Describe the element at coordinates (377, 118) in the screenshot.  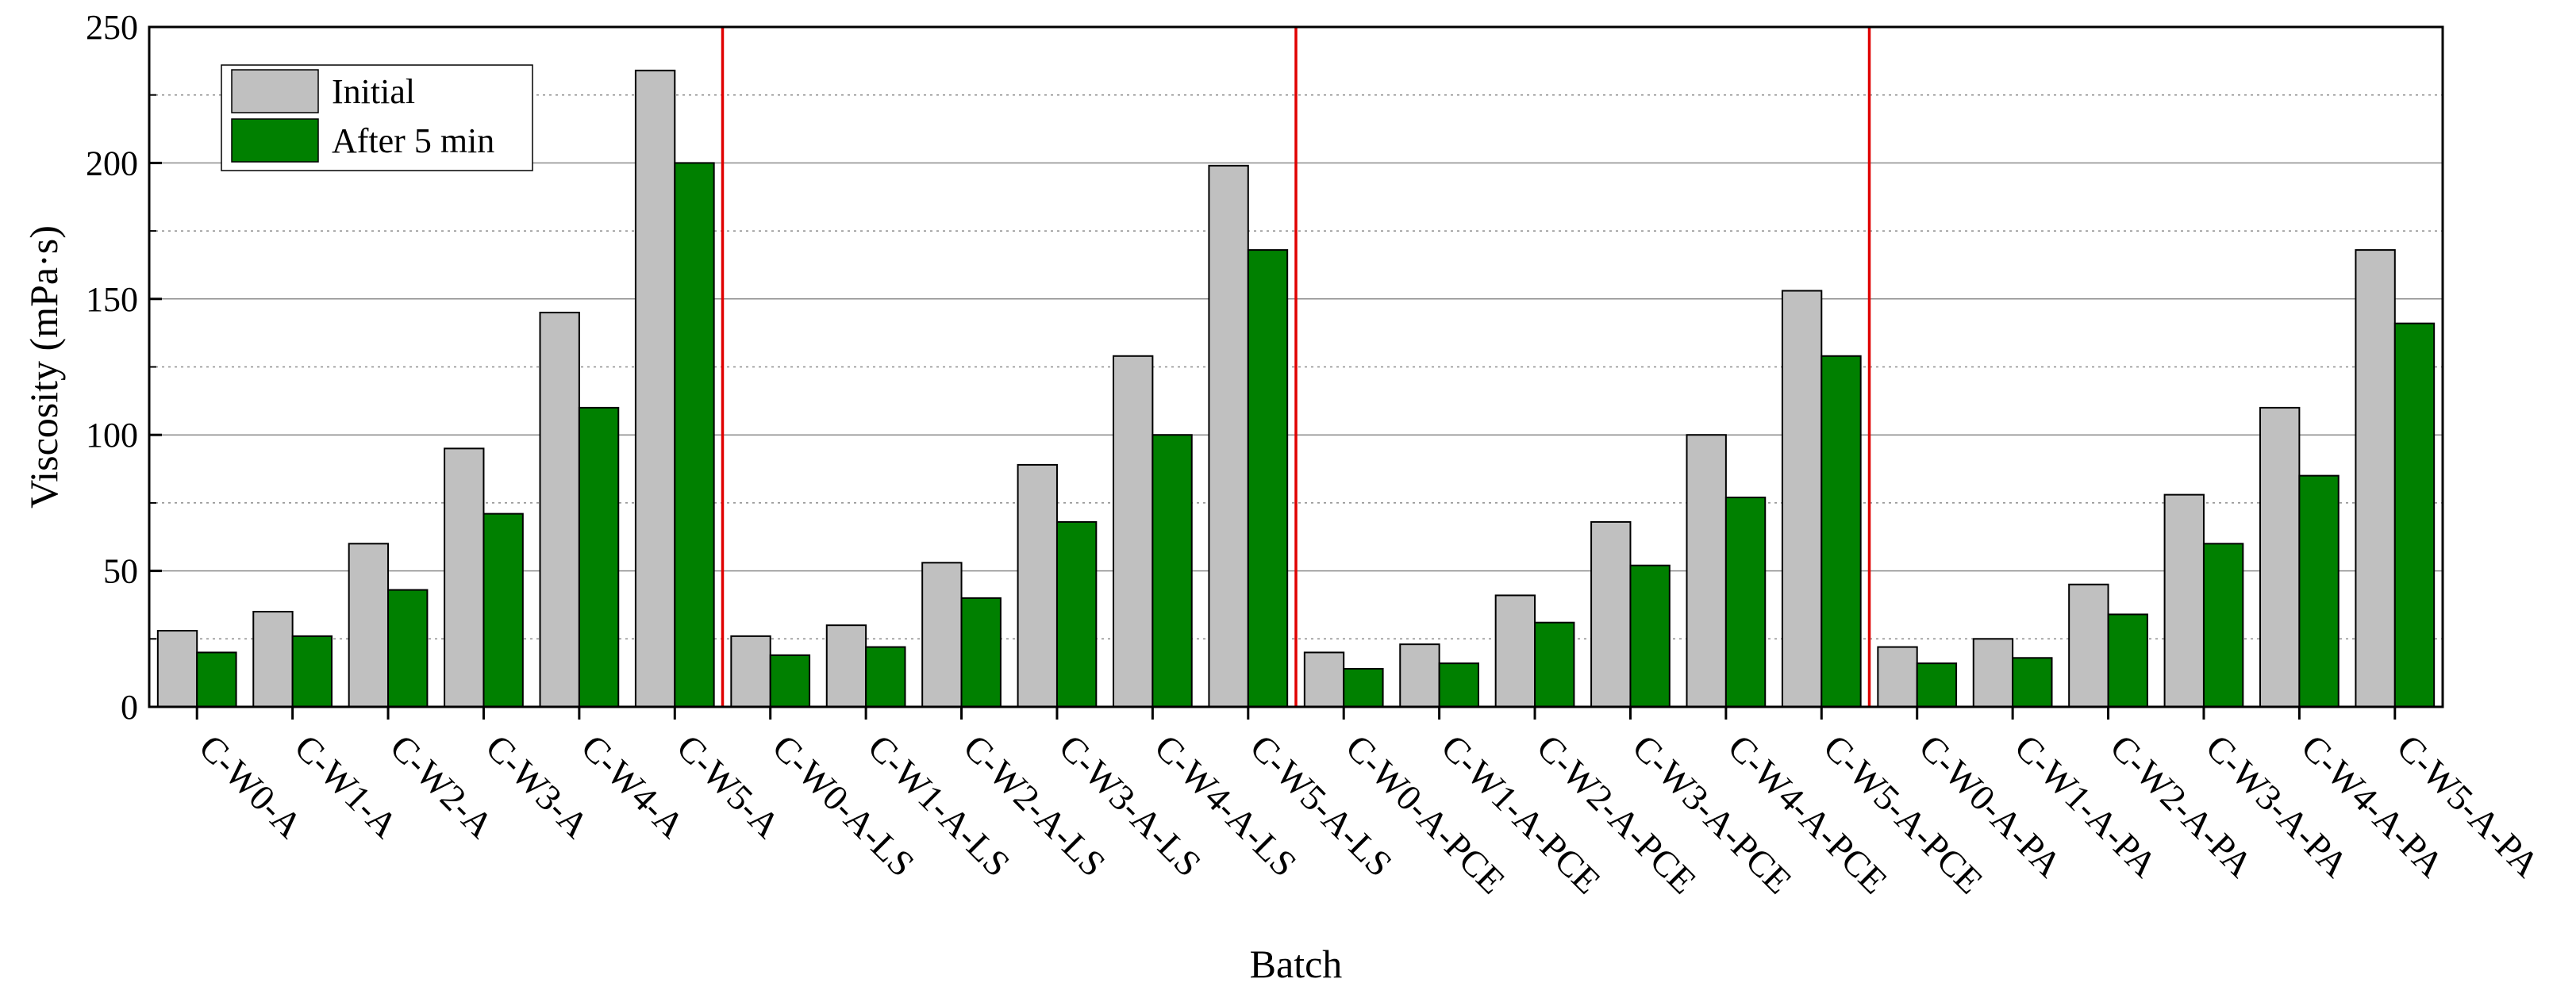
I see `legend: Initial After 5 min` at that location.